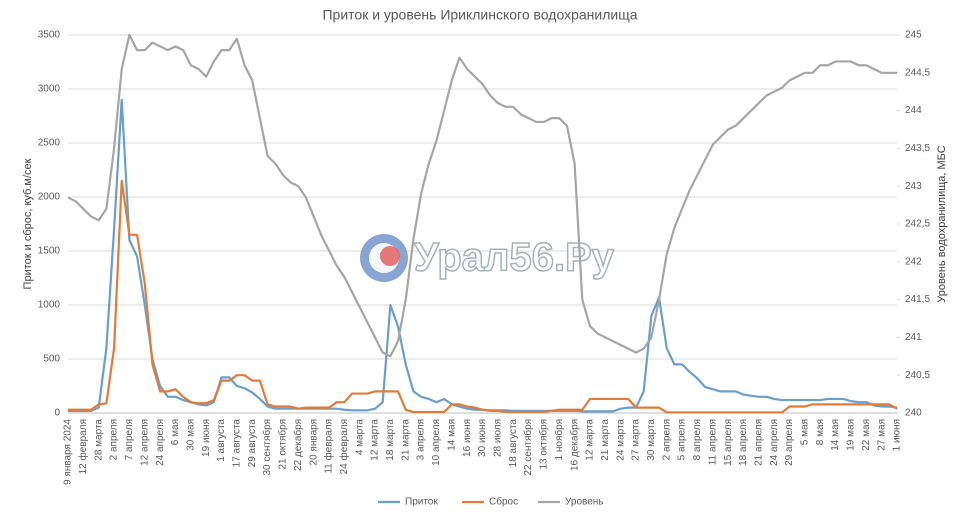 The height and width of the screenshot is (518, 960). What do you see at coordinates (913, 337) in the screenshot?
I see `y2-tick-label: 241` at bounding box center [913, 337].